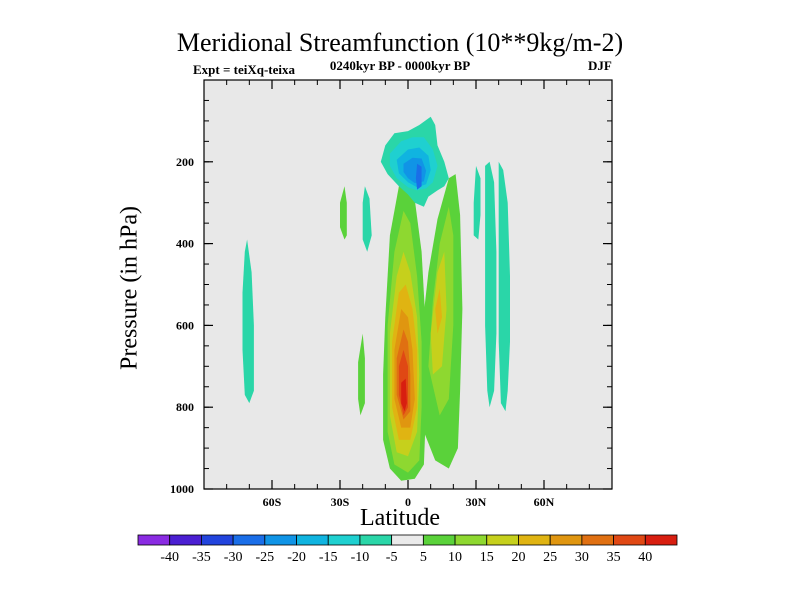 The width and height of the screenshot is (800, 600). I want to click on experiment-label: Expt = teiXq-teixa, so click(244, 69).